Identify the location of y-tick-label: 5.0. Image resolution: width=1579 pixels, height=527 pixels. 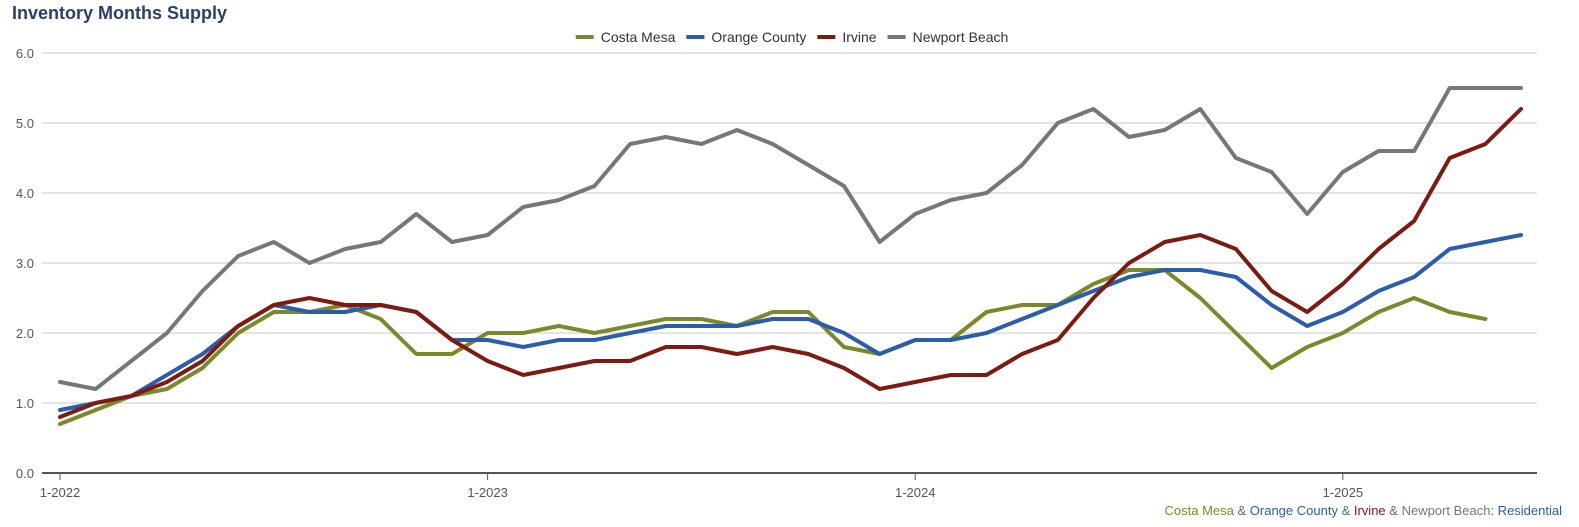
(25, 123).